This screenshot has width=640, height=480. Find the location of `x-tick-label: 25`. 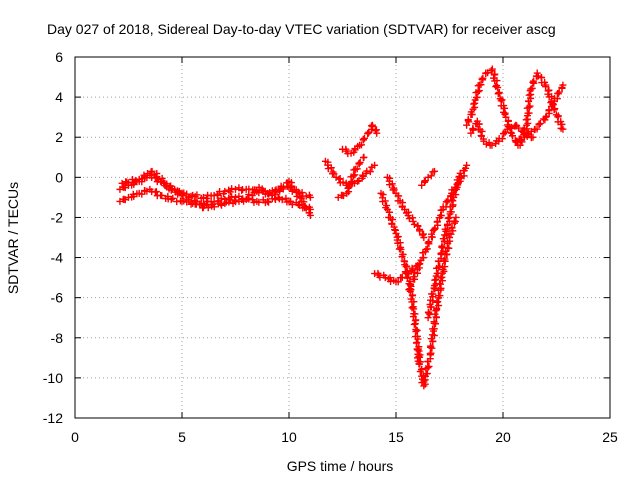

x-tick-label: 25 is located at coordinates (610, 437).